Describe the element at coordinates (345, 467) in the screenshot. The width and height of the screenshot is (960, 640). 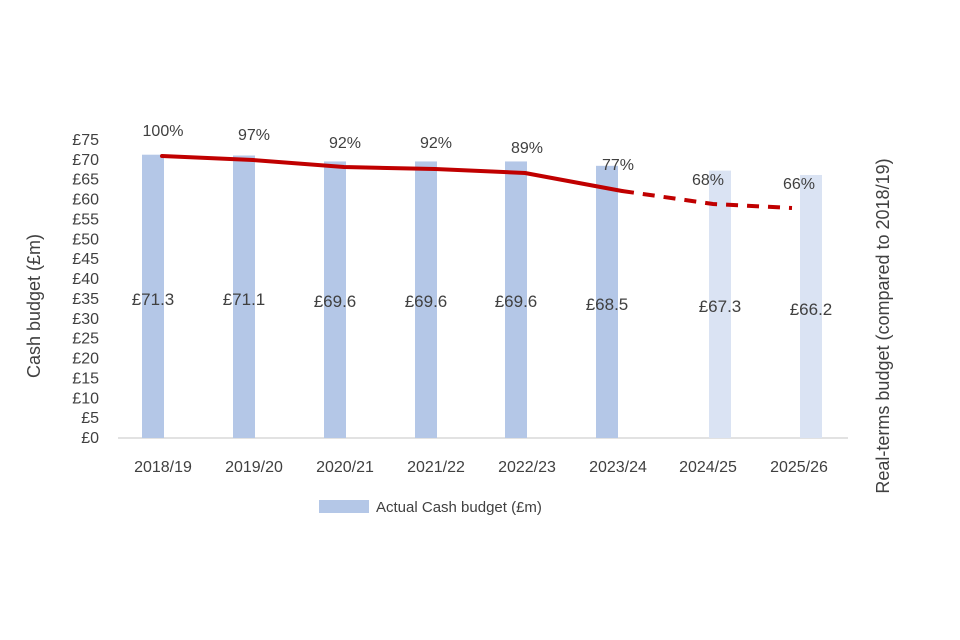
I see `x-category-label: 2020/21` at that location.